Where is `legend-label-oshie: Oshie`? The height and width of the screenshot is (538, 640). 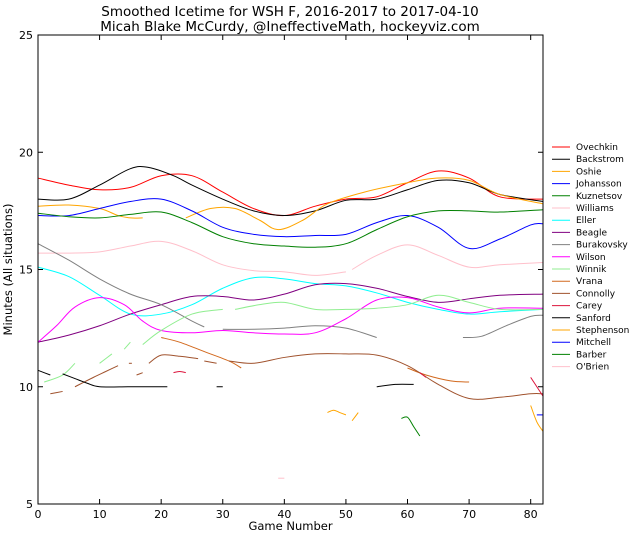
legend-label-oshie: Oshie is located at coordinates (589, 172).